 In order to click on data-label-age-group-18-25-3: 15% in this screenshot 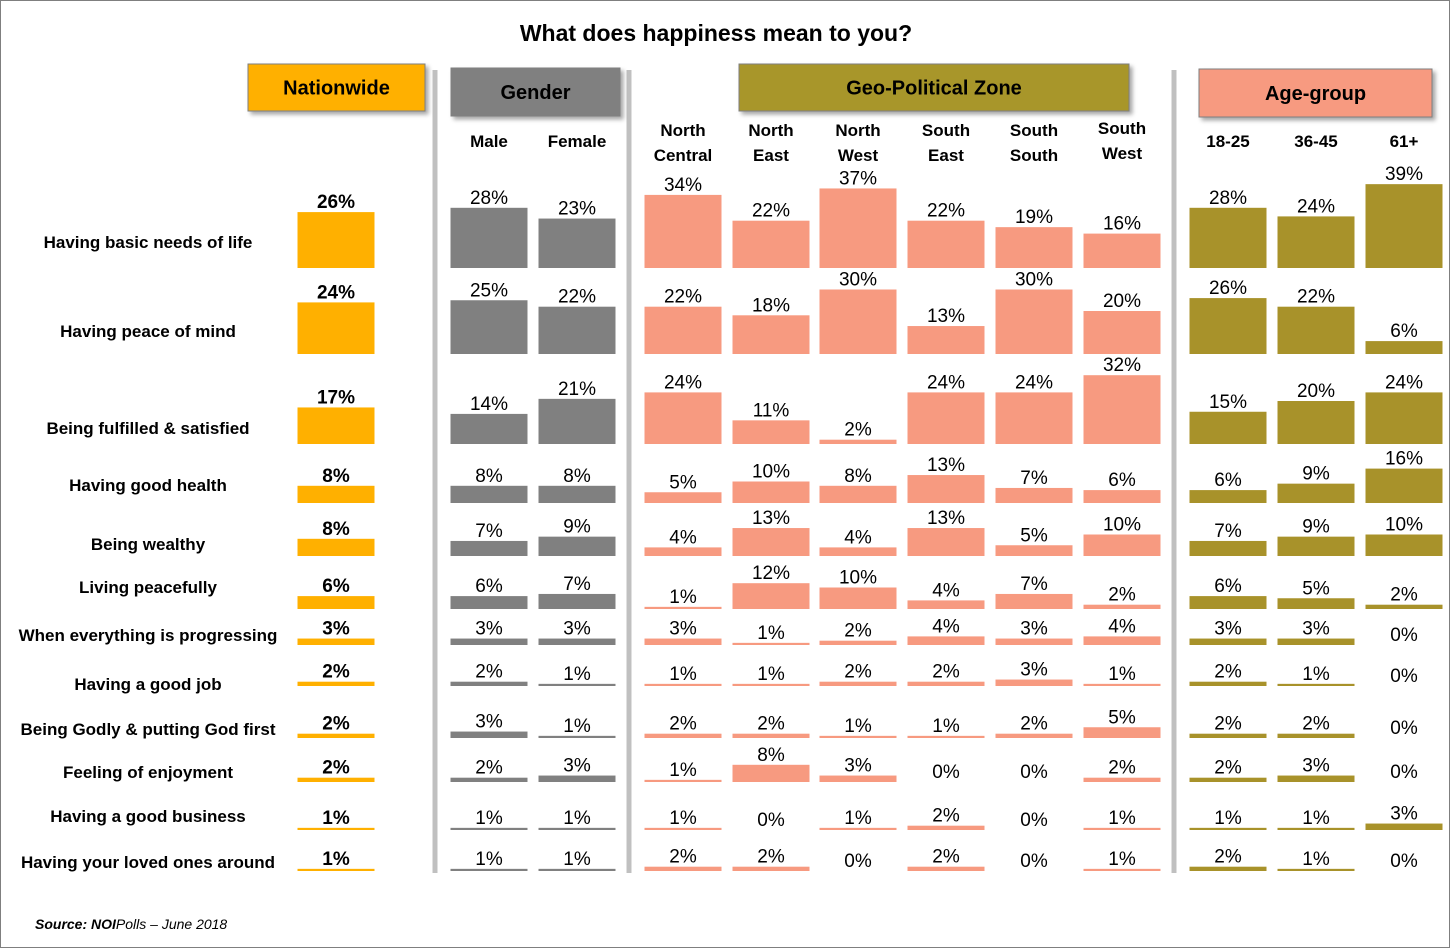, I will do `click(1228, 402)`.